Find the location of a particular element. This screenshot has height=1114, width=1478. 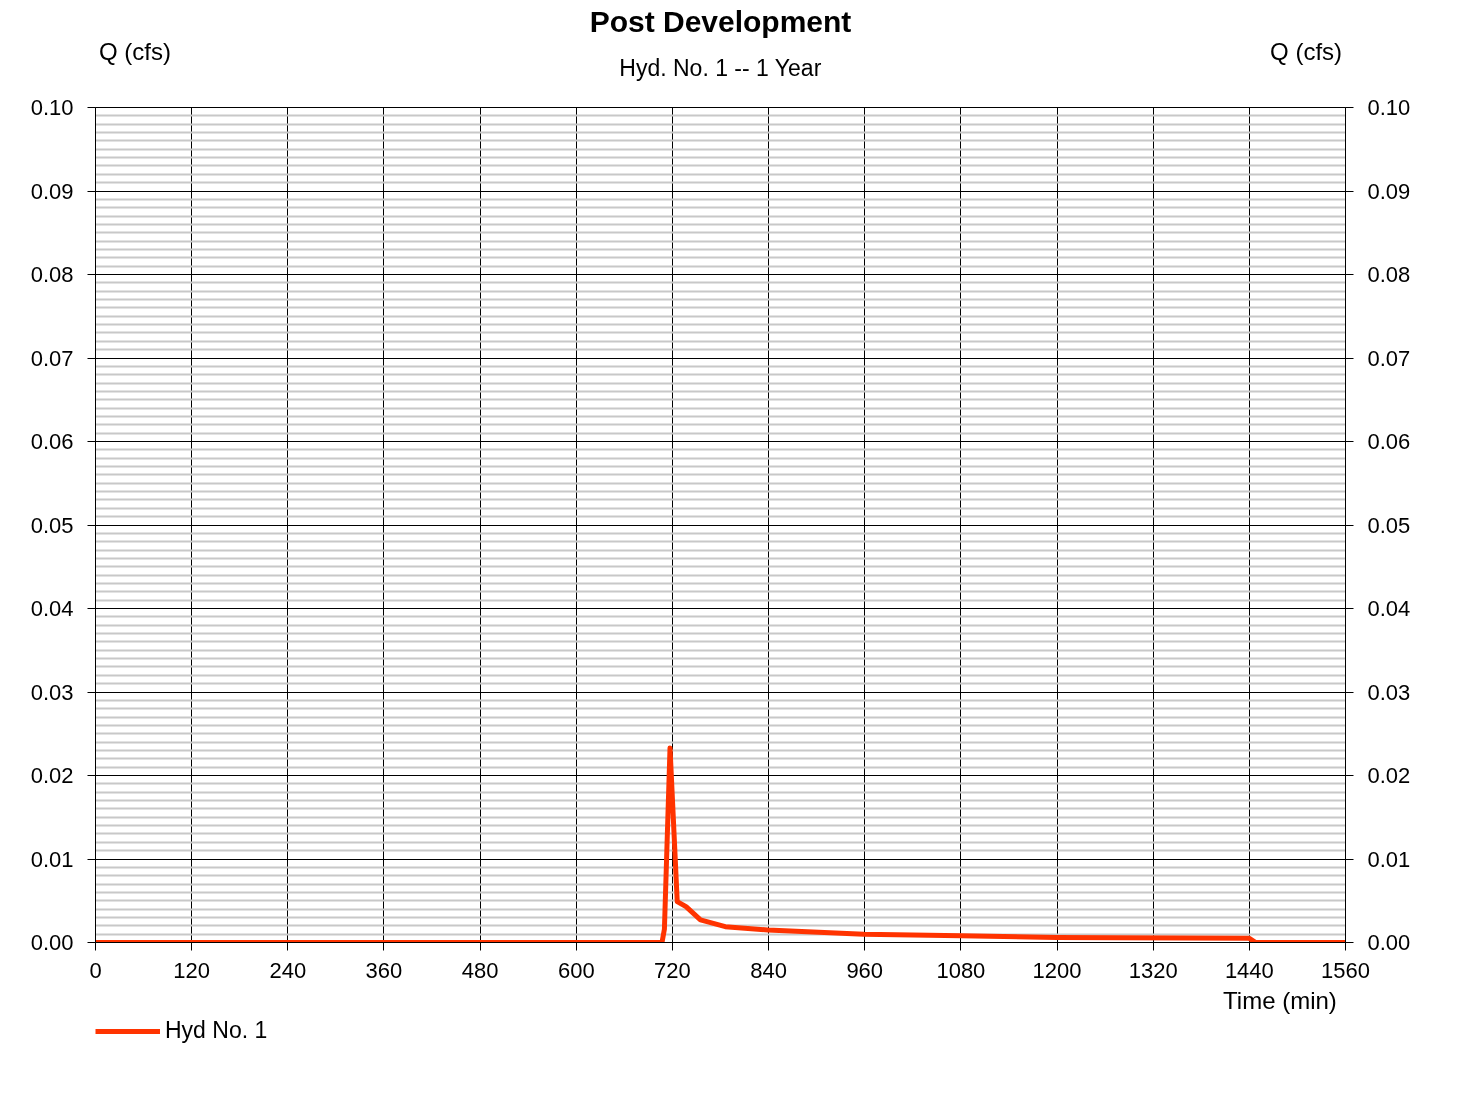

y-tick-label: 0.06 is located at coordinates (52, 441).